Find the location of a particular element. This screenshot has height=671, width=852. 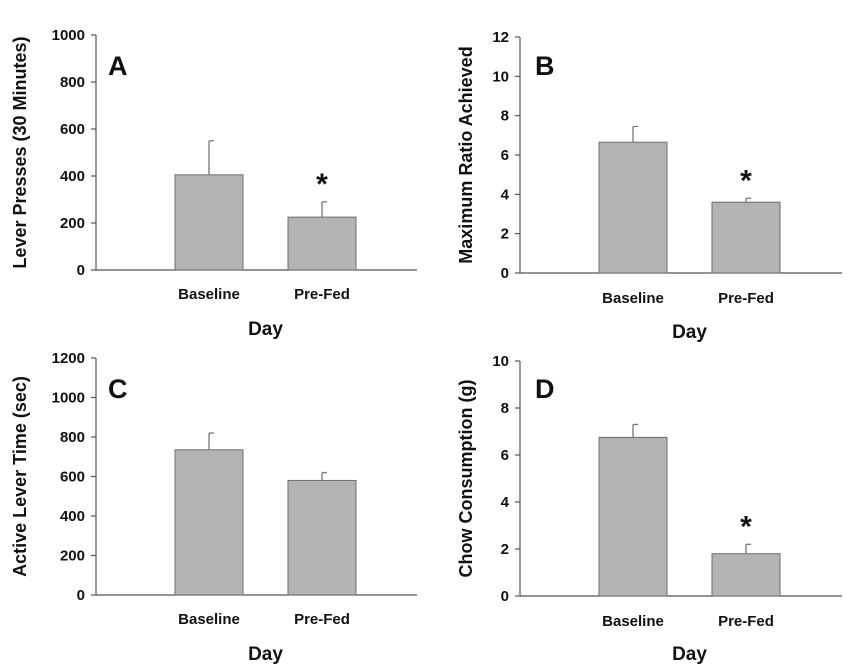

y-axis-title: Active Lever Time (sec) is located at coordinates (20, 476).